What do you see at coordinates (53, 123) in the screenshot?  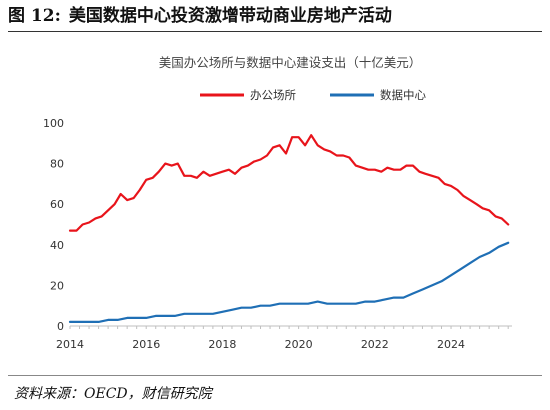 I see `y-tick-label: 100` at bounding box center [53, 123].